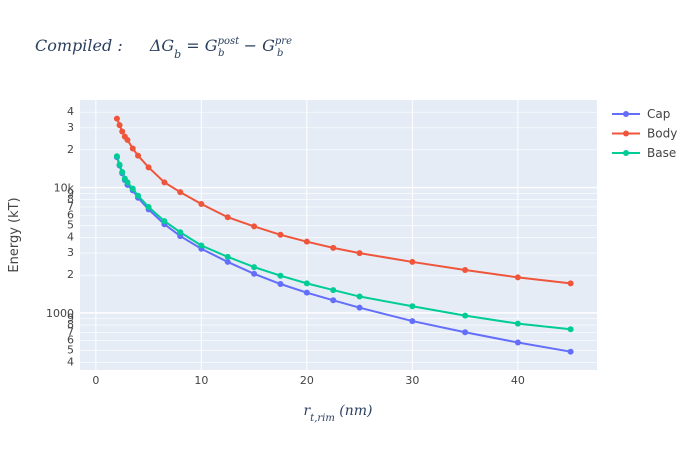 The image size is (700, 450). I want to click on x-tick-labels: 0 10 20 30 40, so click(308, 380).